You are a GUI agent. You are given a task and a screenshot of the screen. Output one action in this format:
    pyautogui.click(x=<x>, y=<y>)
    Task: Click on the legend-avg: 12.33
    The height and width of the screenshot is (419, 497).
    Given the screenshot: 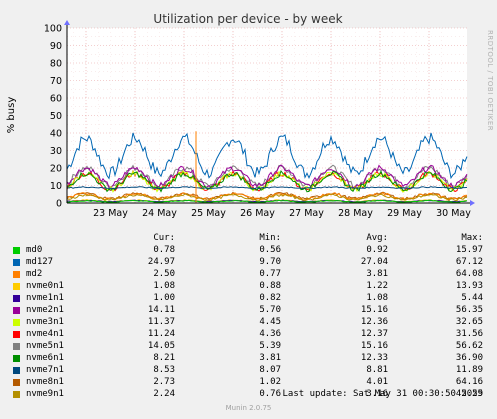 What is the action you would take?
    pyautogui.click(x=374, y=358)
    